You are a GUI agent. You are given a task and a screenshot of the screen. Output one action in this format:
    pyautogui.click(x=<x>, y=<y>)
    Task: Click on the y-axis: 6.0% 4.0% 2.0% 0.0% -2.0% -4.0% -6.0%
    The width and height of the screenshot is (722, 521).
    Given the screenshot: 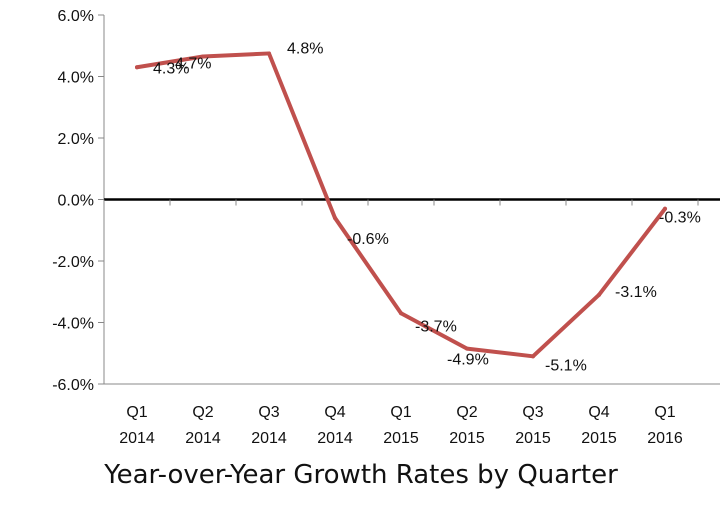 What is the action you would take?
    pyautogui.click(x=78, y=201)
    